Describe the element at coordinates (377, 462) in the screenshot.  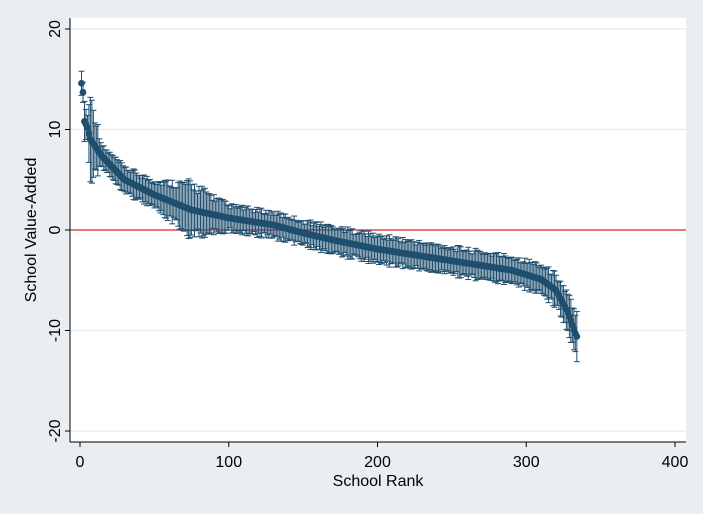
I see `x-tick-label: 200` at that location.